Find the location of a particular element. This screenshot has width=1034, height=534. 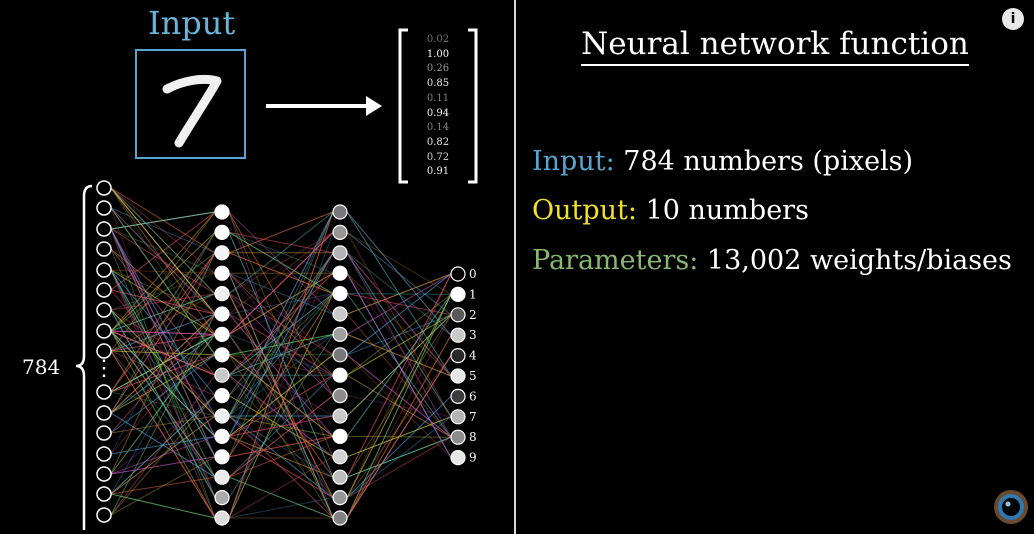

vector-entry: 0.26 is located at coordinates (438, 69).